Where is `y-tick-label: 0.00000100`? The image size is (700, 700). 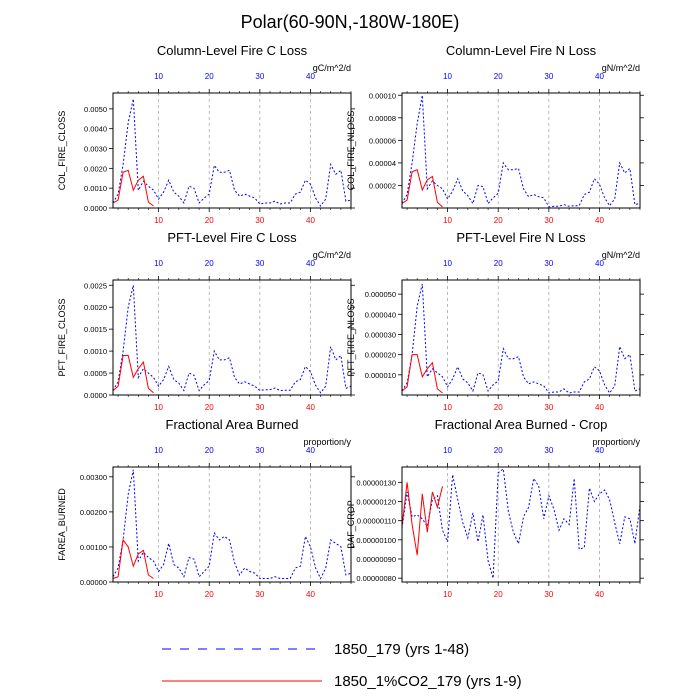 y-tick-label: 0.00000100 is located at coordinates (376, 540).